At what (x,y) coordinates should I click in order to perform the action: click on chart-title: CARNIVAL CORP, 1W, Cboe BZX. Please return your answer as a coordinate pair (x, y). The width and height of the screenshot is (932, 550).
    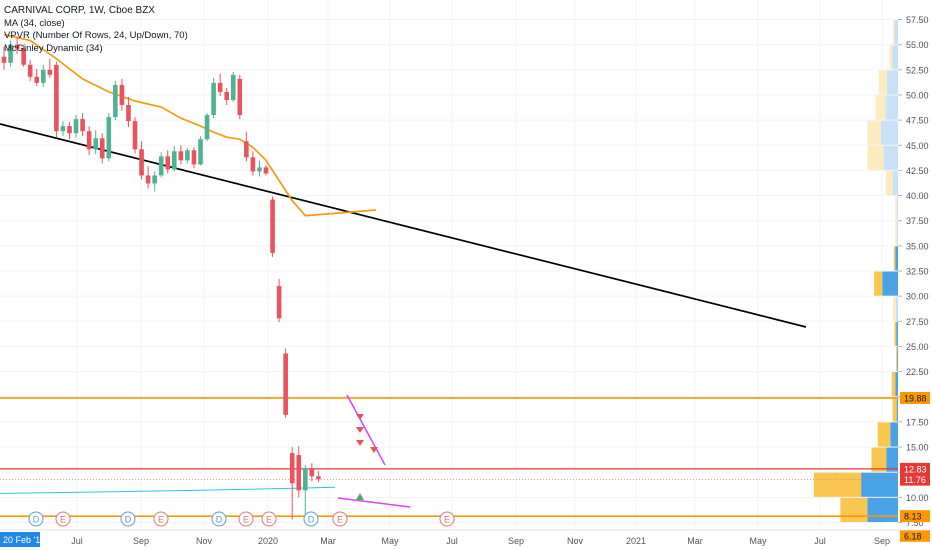
    Looking at the image, I should click on (79, 10).